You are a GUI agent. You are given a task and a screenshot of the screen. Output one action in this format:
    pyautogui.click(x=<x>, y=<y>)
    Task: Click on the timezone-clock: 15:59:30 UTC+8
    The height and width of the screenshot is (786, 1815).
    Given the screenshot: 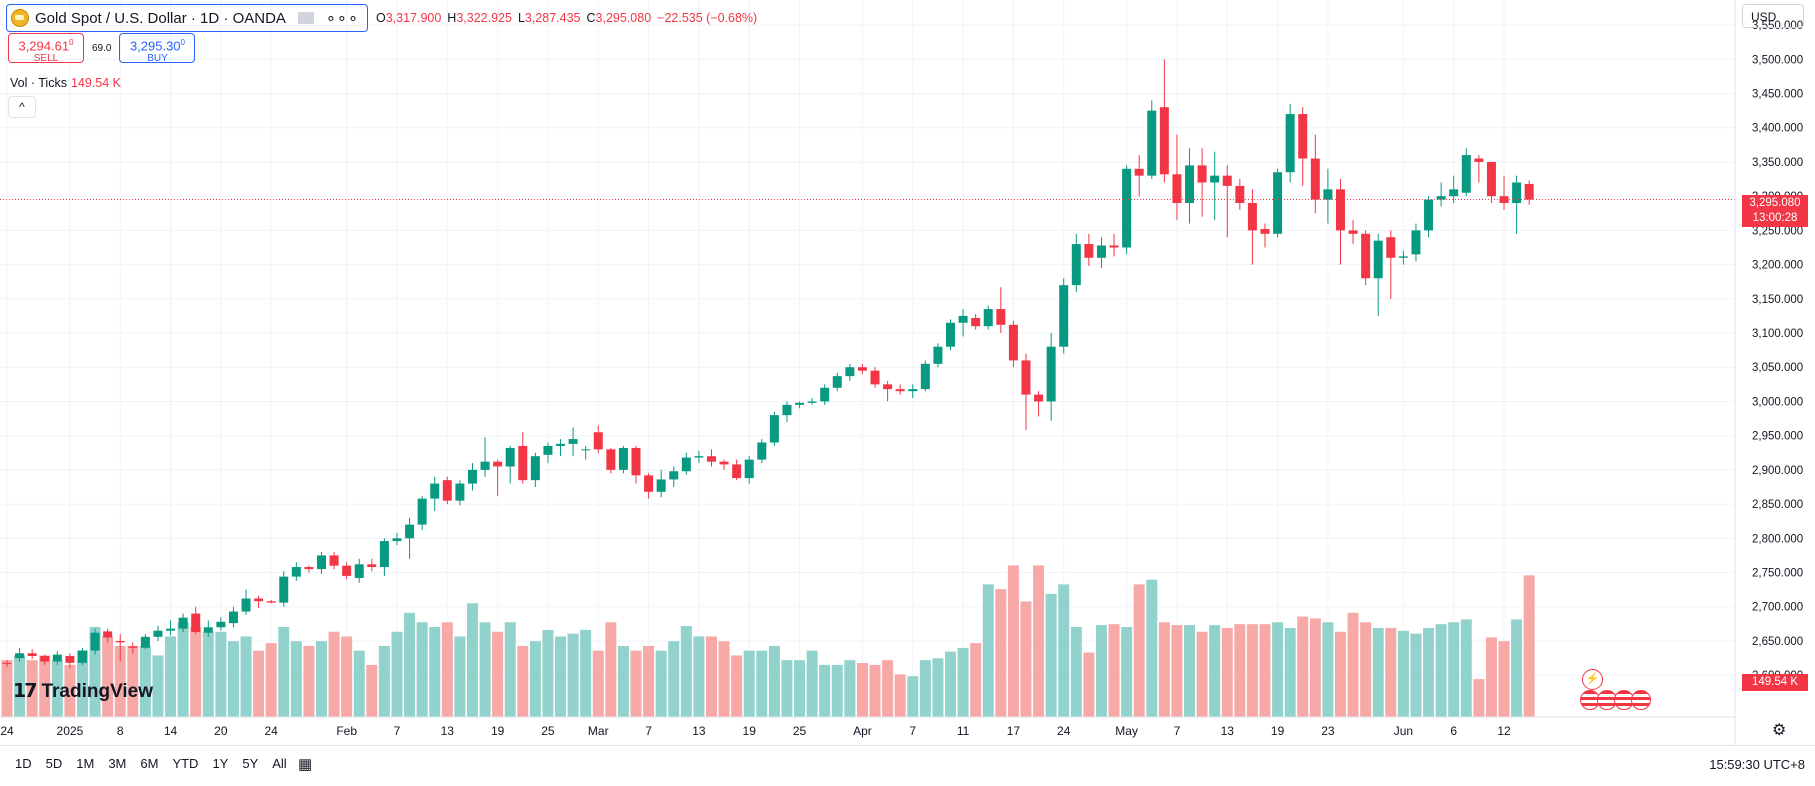 What is the action you would take?
    pyautogui.click(x=1757, y=764)
    